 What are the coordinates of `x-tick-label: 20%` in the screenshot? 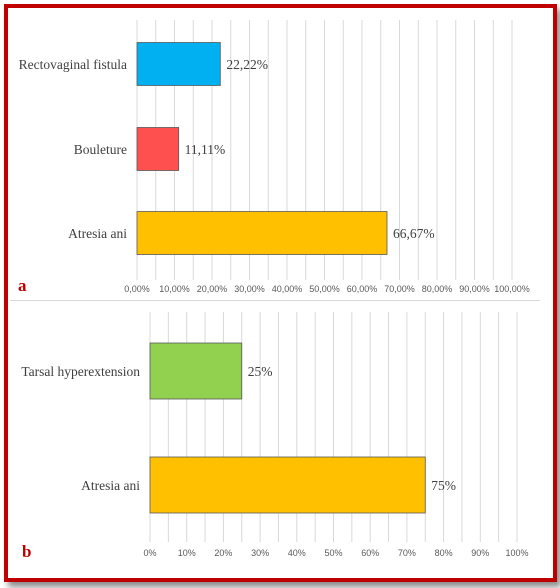 It's located at (223, 553).